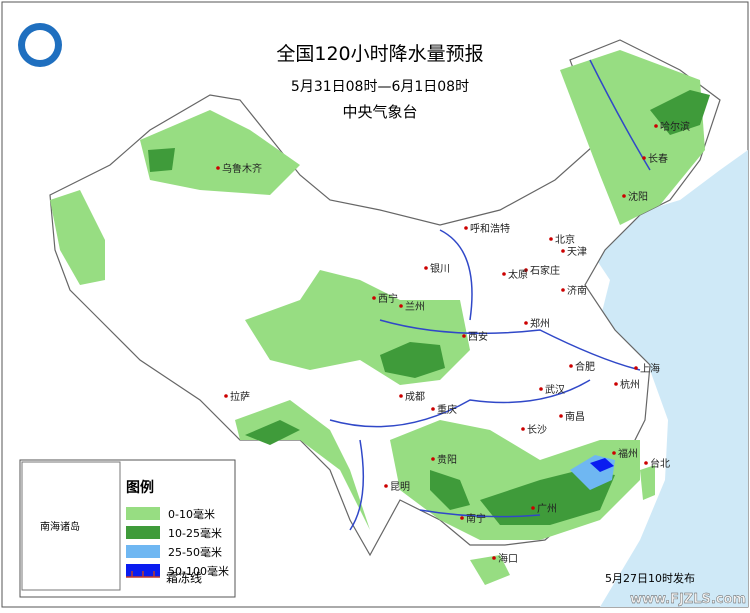 Image resolution: width=750 pixels, height=613 pixels. What do you see at coordinates (545, 270) in the screenshot?
I see `city-label: 石家庄` at bounding box center [545, 270].